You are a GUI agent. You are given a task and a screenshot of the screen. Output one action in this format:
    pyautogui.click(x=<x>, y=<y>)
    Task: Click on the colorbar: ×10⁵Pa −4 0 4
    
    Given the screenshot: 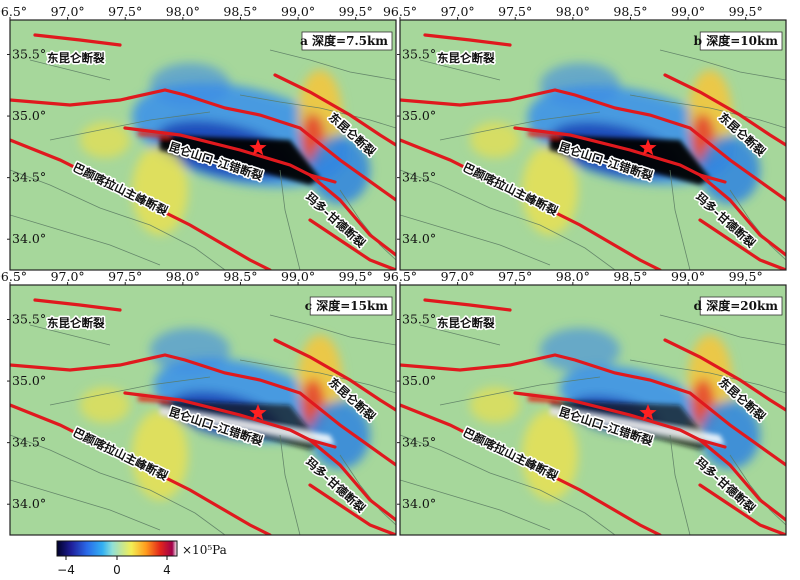 What is the action you would take?
    pyautogui.click(x=141, y=558)
    